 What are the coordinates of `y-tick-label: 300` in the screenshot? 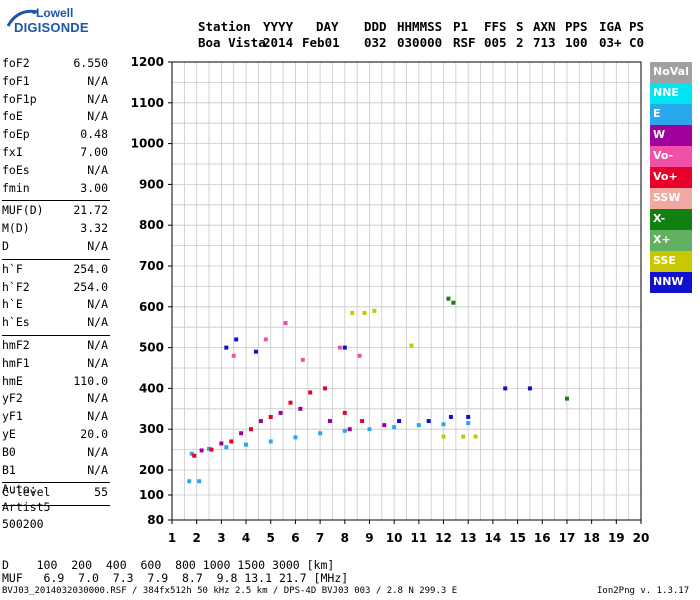 It's located at (151, 429).